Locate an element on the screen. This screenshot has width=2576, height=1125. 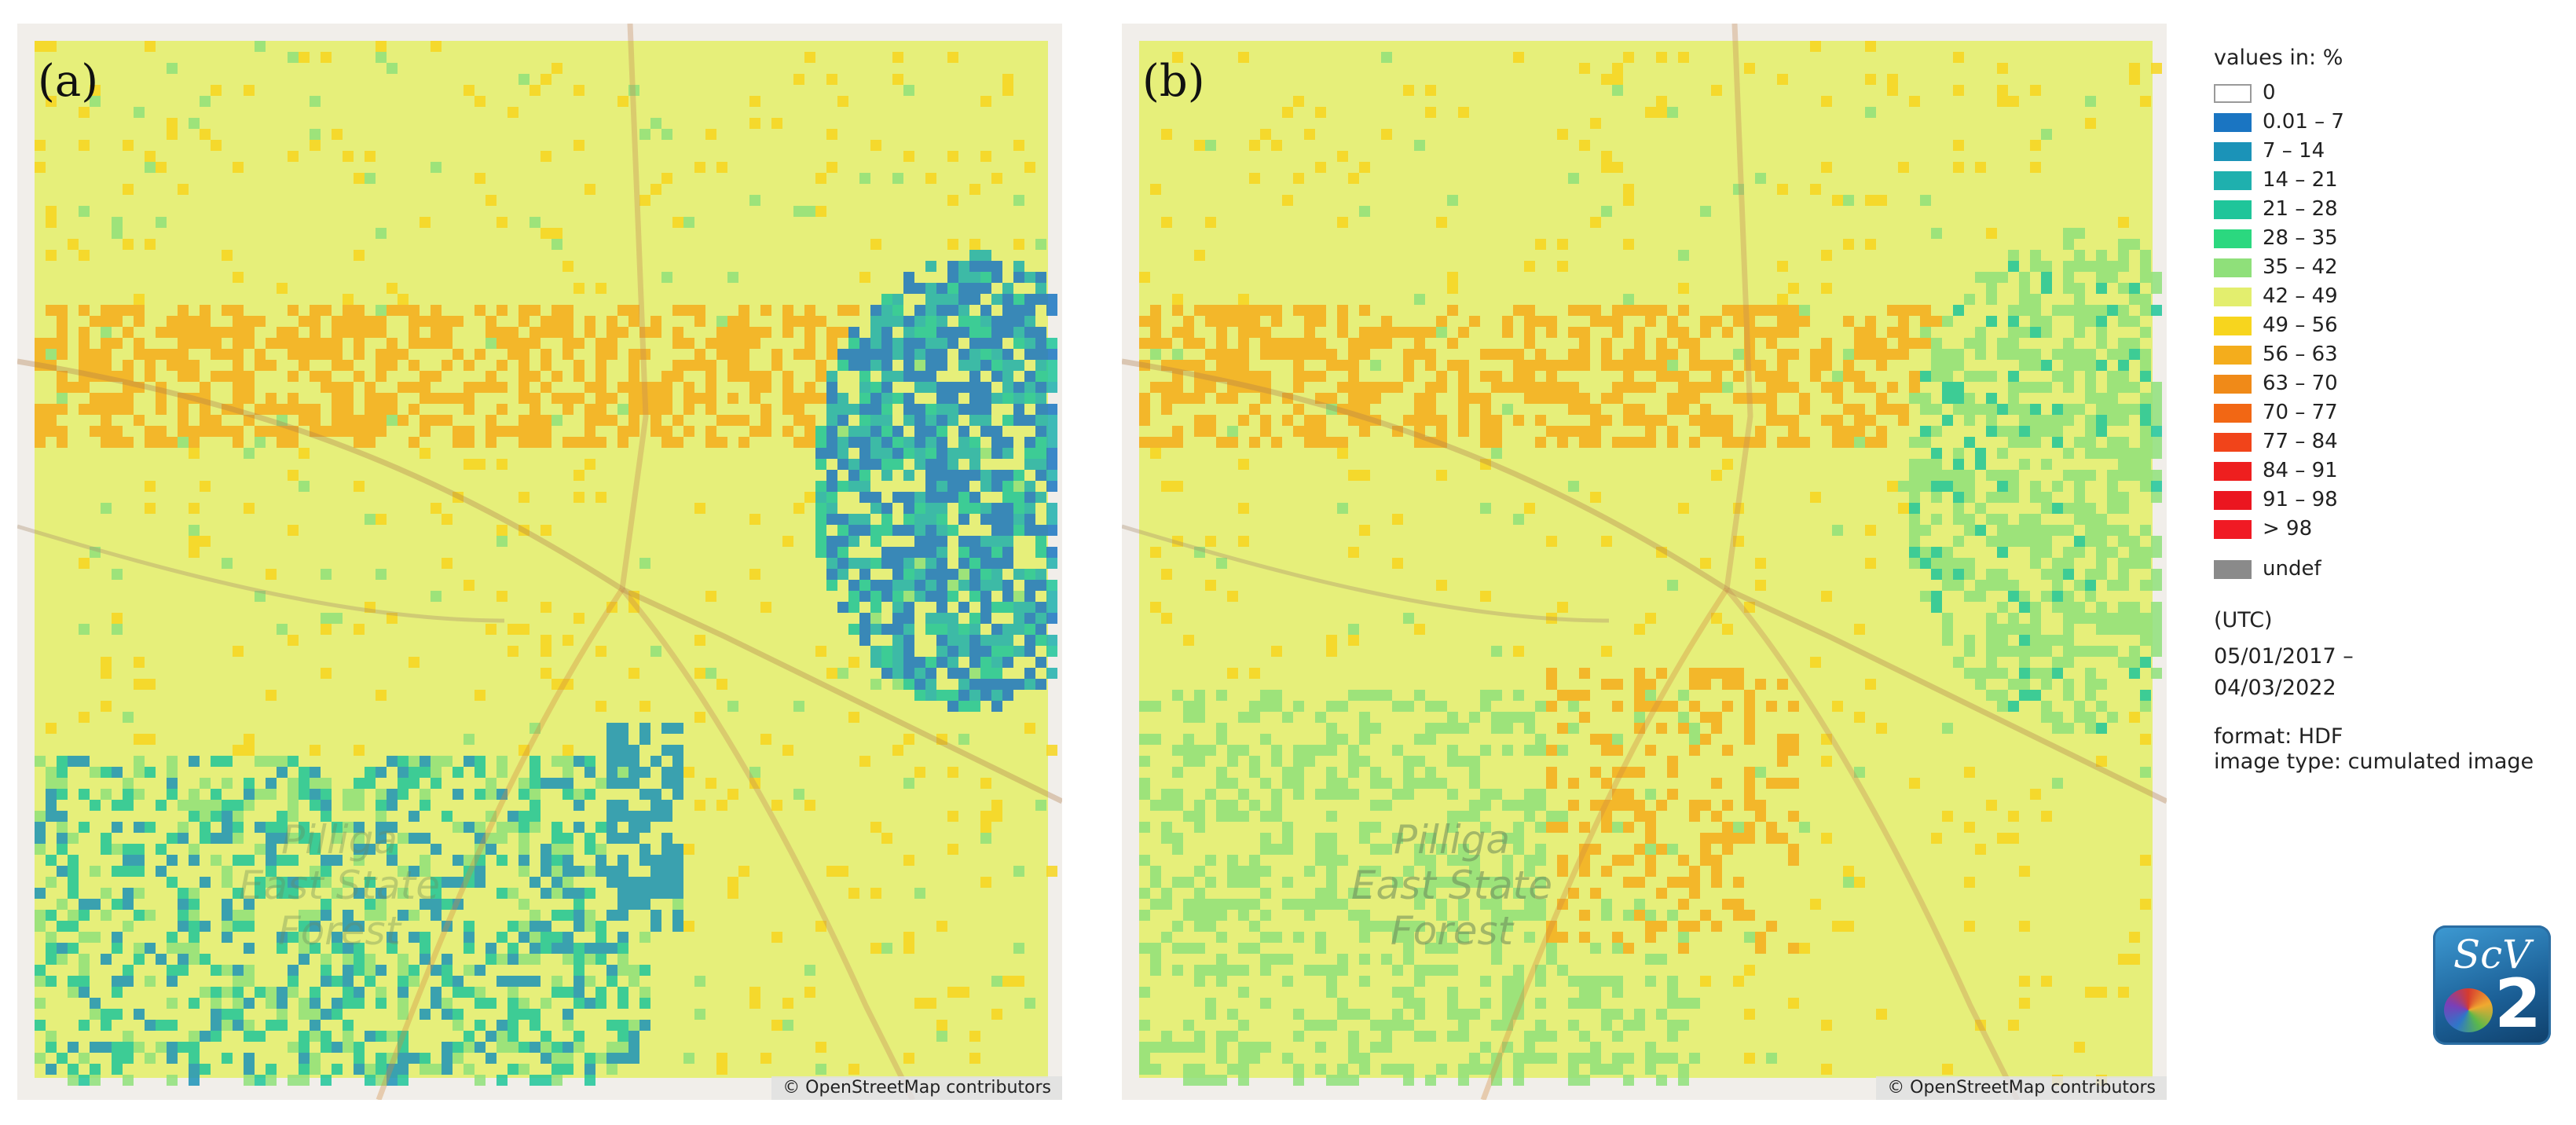
legend-title: values in: % is located at coordinates (2278, 58).